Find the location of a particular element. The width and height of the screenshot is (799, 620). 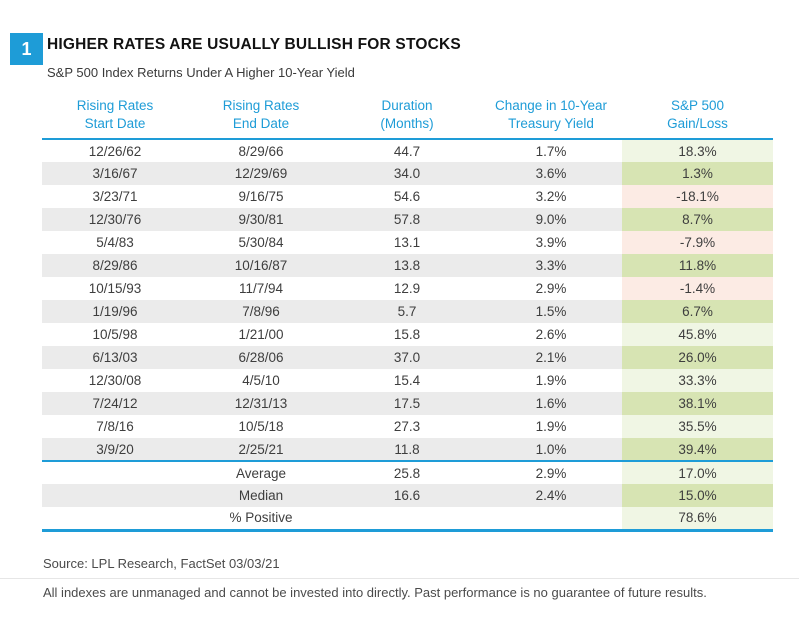

start-date-cell: 8/29/86 is located at coordinates (115, 265).